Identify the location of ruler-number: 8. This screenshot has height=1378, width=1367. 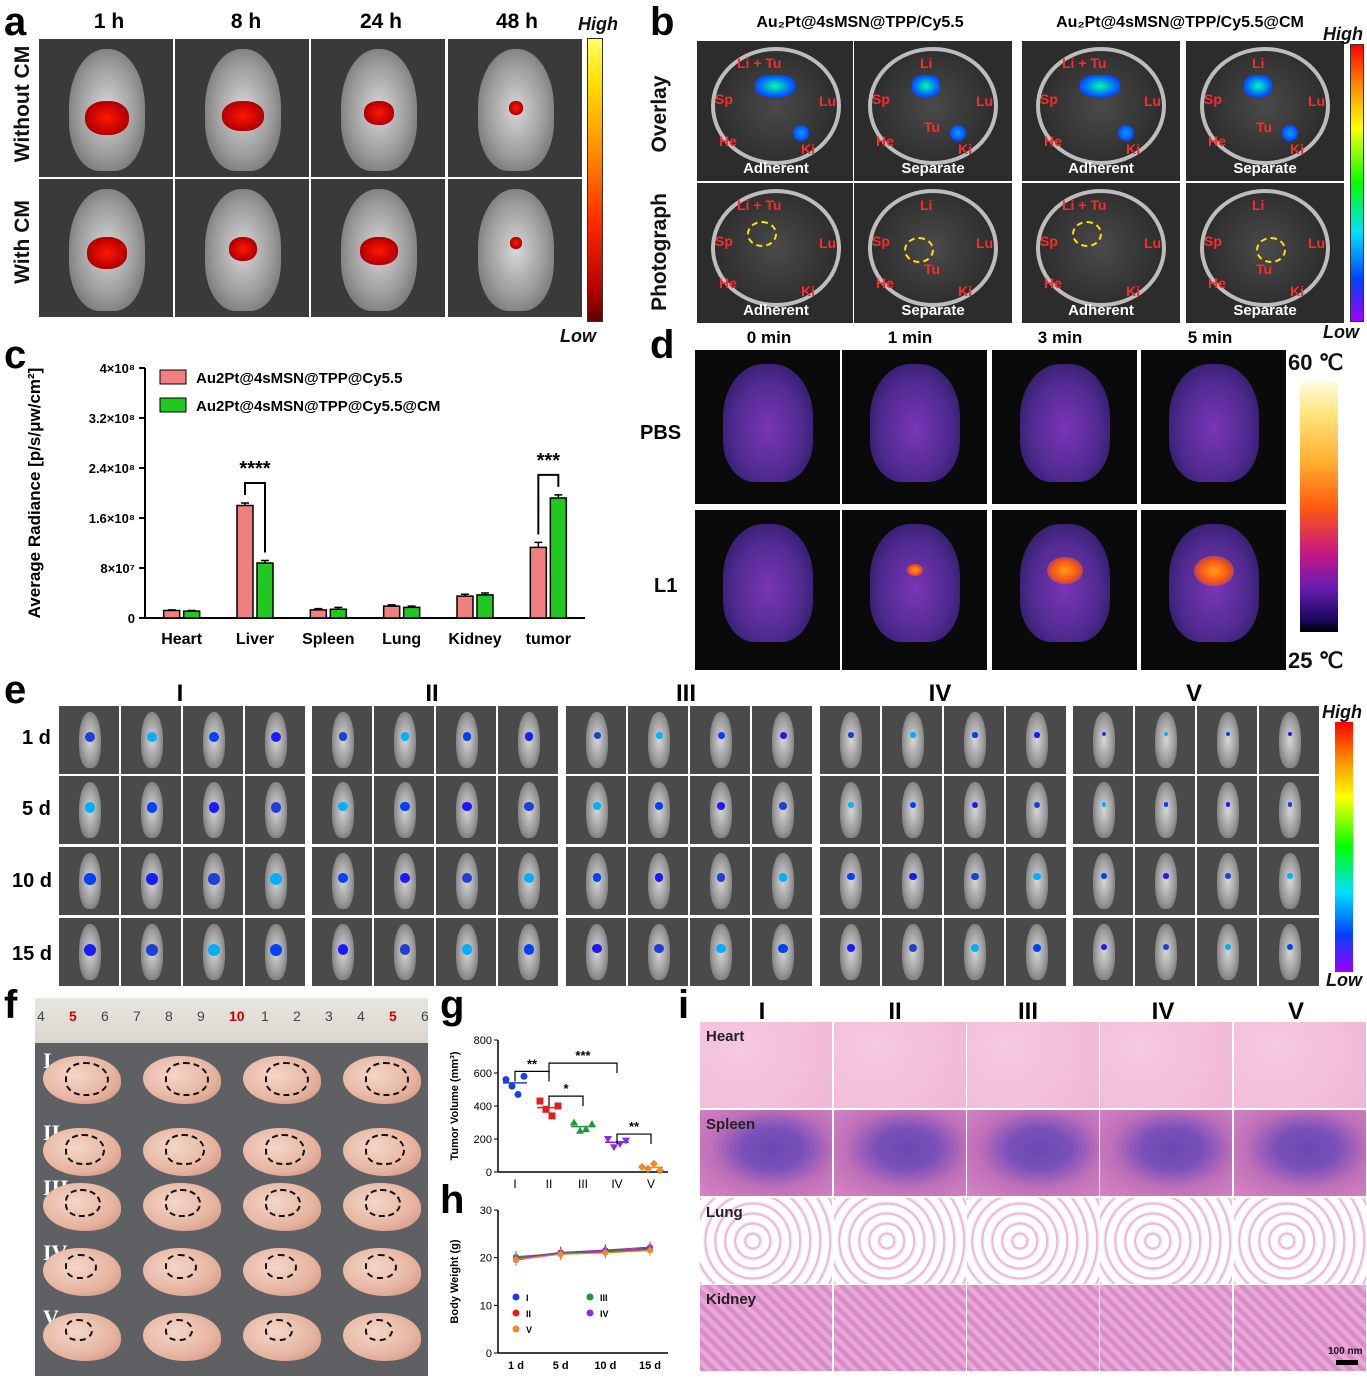
(169, 1016).